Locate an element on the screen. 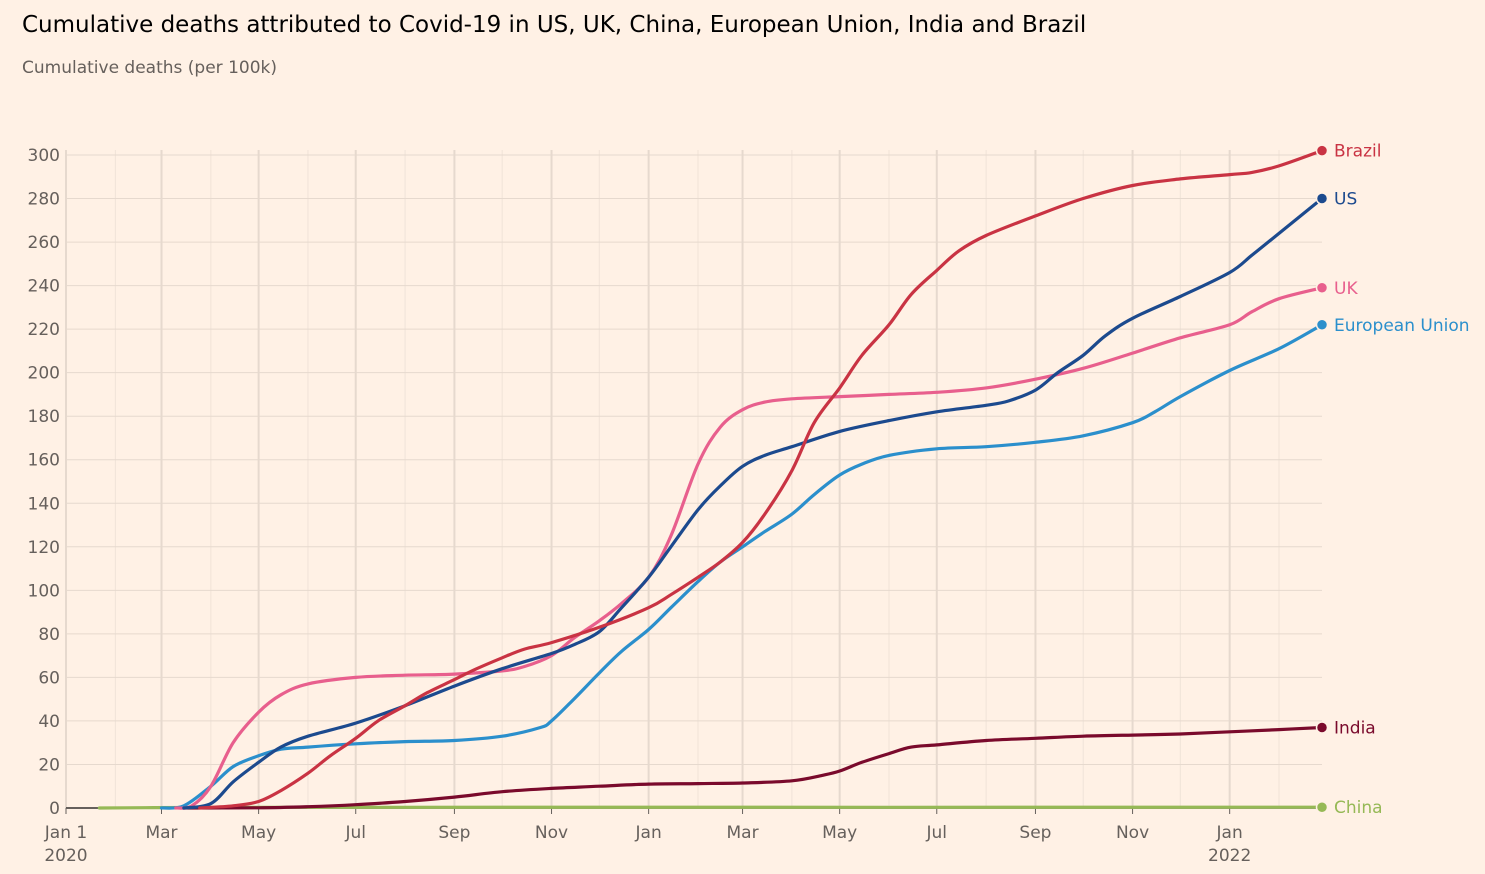  y-tick-label: 160 is located at coordinates (44, 461).